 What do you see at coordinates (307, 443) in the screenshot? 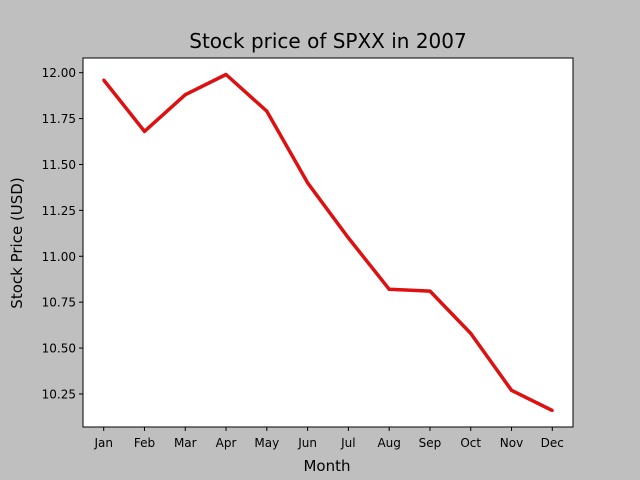
I see `x-tick-label: Jun` at bounding box center [307, 443].